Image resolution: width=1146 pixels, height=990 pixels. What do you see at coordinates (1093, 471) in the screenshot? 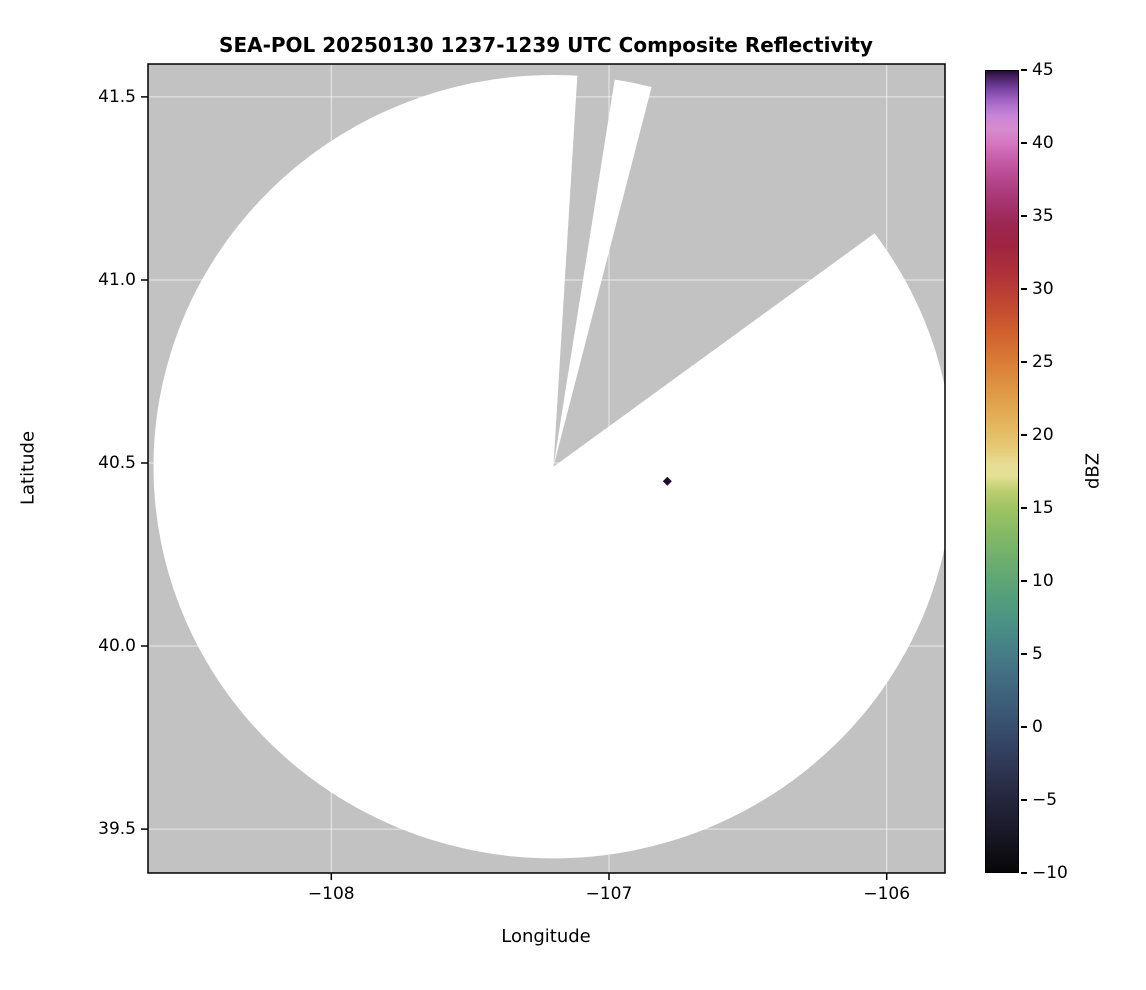
I see `colorbar-label: dBZ` at bounding box center [1093, 471].